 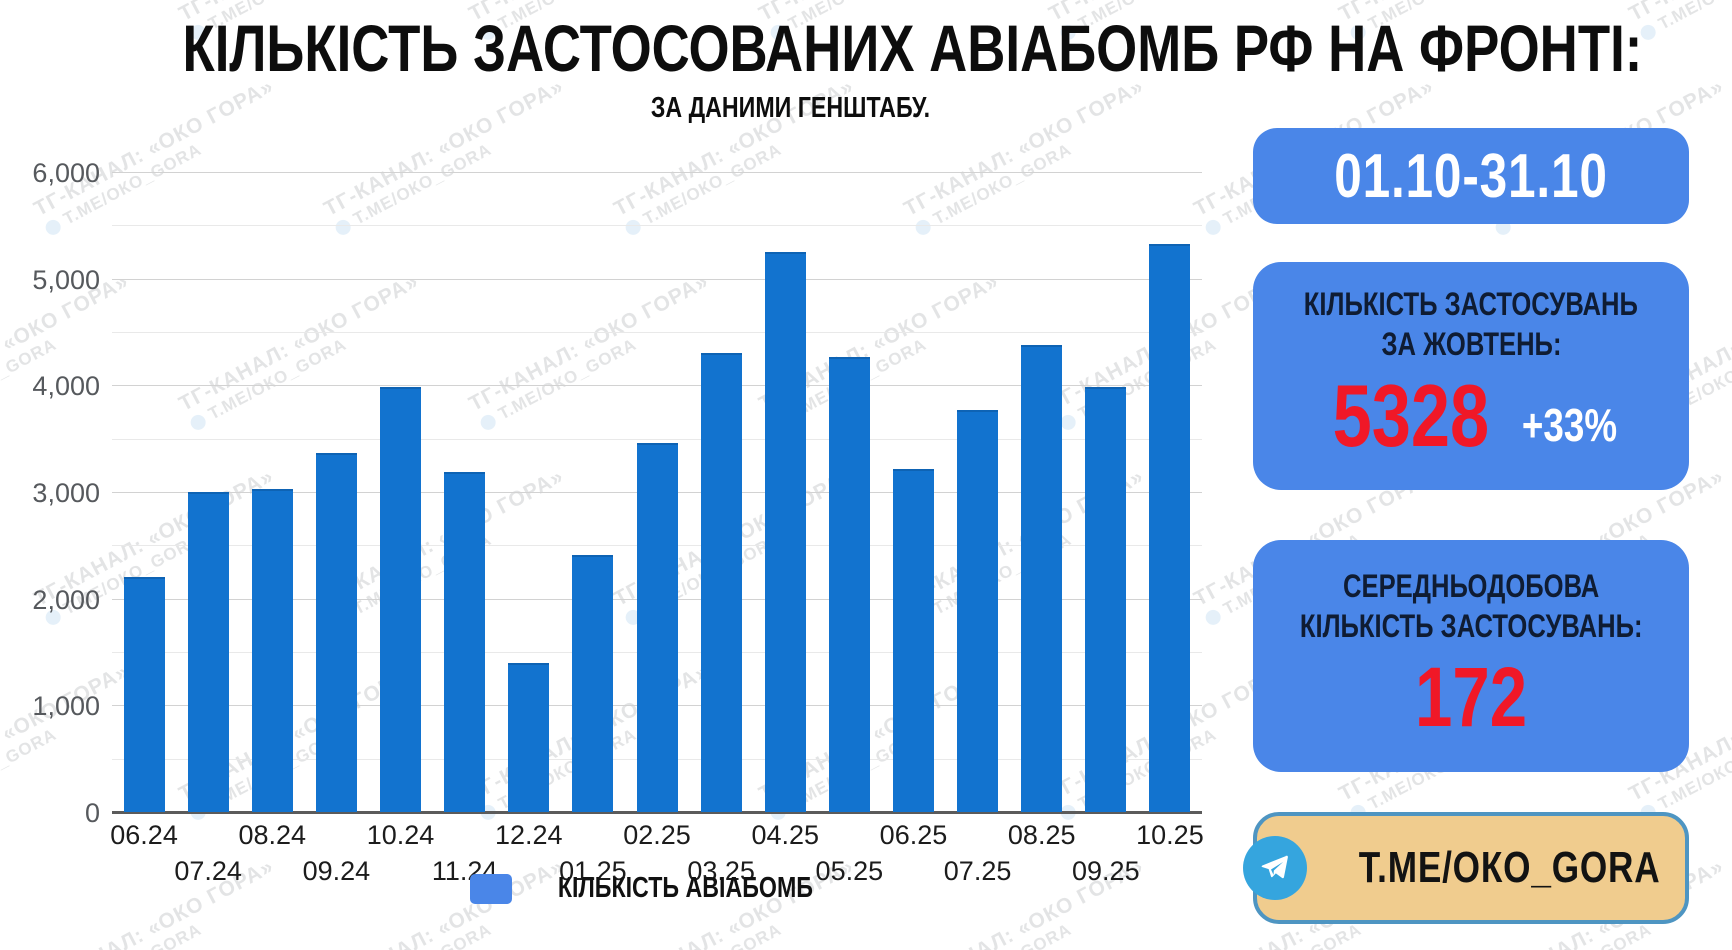 I want to click on telegram-link-button: T.ME/ОКО_GORA, so click(x=1466, y=868).